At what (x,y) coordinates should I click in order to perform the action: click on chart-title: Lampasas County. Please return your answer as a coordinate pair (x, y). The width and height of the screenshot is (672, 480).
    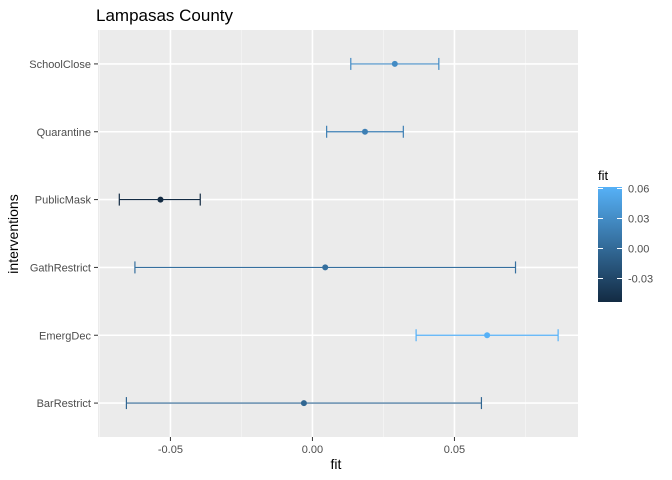
    Looking at the image, I should click on (165, 15).